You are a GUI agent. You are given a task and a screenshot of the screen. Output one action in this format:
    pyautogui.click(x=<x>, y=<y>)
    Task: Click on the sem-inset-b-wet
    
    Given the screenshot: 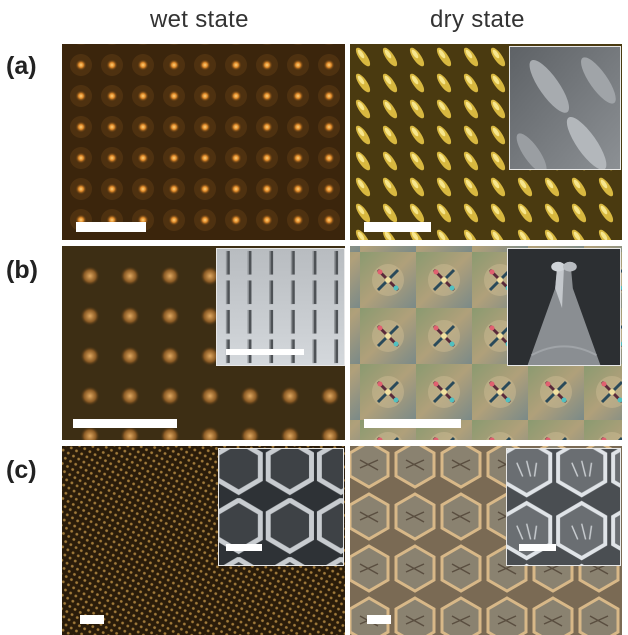 What is the action you would take?
    pyautogui.click(x=280, y=307)
    